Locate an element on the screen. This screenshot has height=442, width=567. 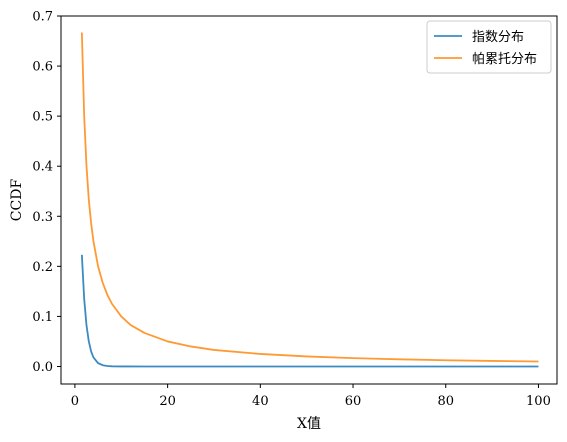
x-tick-label: 100 is located at coordinates (538, 401).